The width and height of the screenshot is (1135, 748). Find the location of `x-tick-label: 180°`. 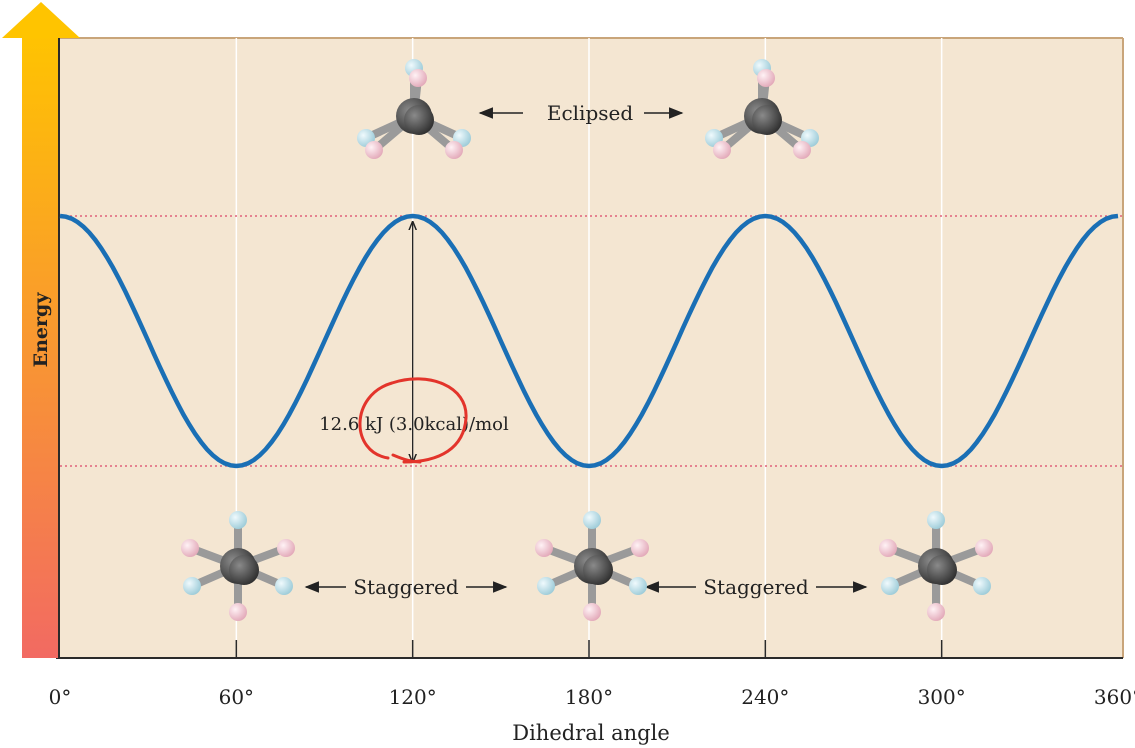

x-tick-label: 180° is located at coordinates (589, 697).